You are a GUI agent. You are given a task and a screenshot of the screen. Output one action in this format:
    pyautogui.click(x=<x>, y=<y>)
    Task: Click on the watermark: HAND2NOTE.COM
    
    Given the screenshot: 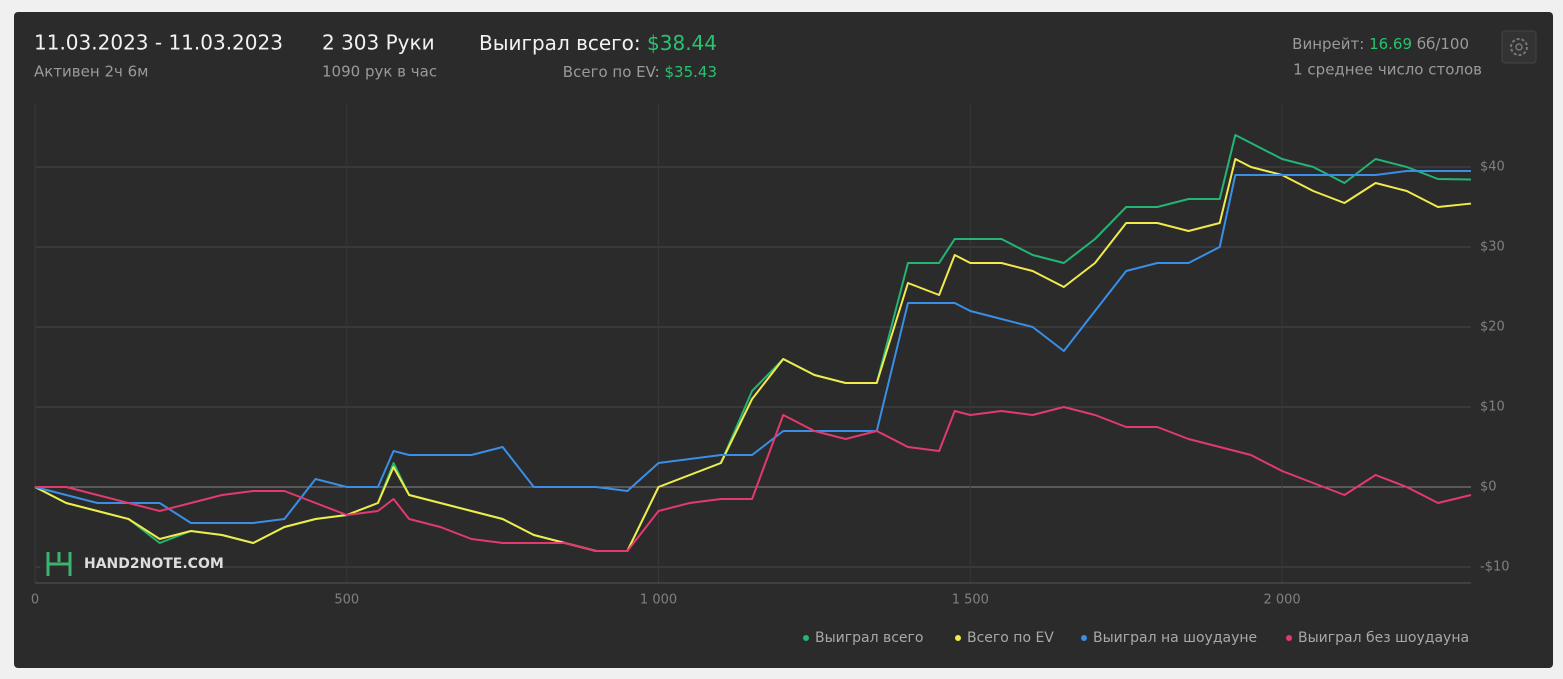 What is the action you would take?
    pyautogui.click(x=132, y=563)
    